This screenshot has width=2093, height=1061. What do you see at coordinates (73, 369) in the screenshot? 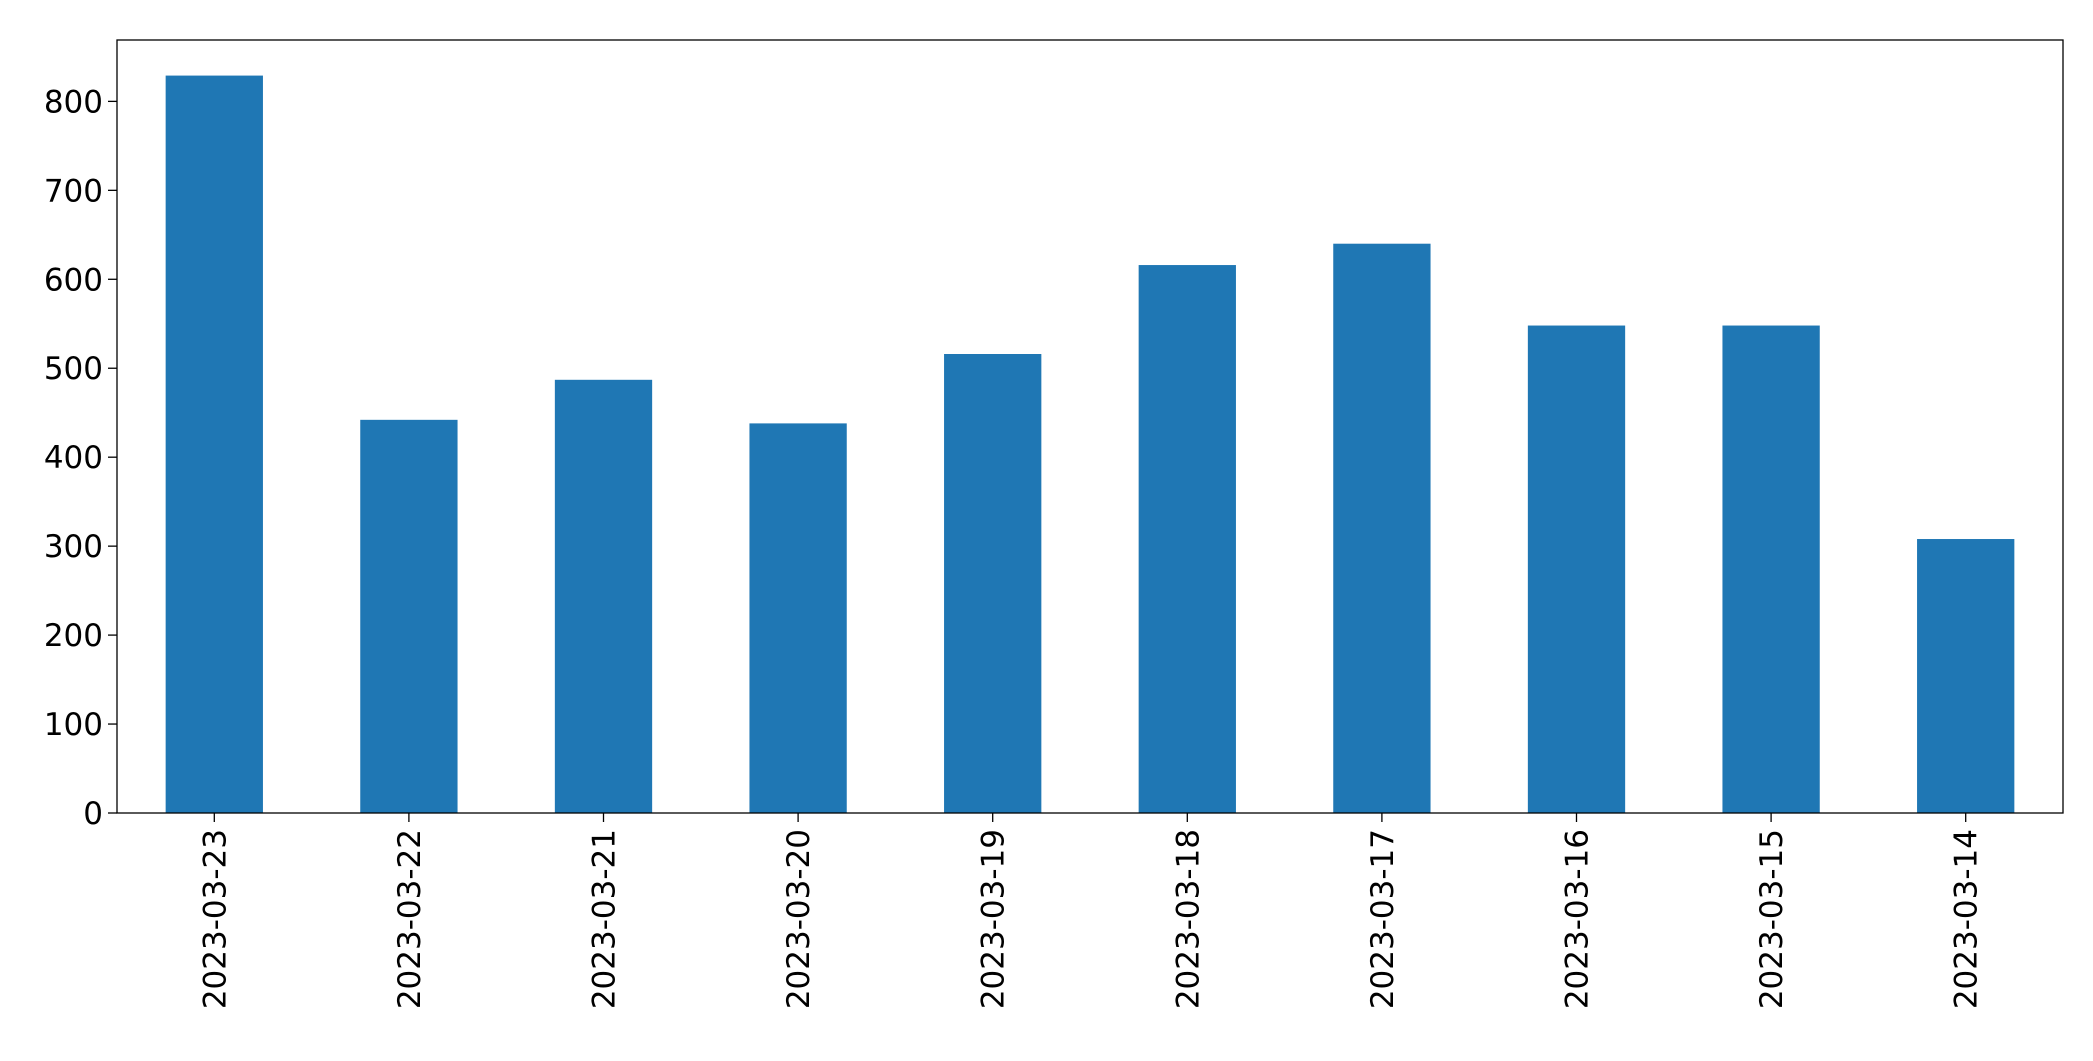
I see `y-tick-label: 500` at bounding box center [73, 369].